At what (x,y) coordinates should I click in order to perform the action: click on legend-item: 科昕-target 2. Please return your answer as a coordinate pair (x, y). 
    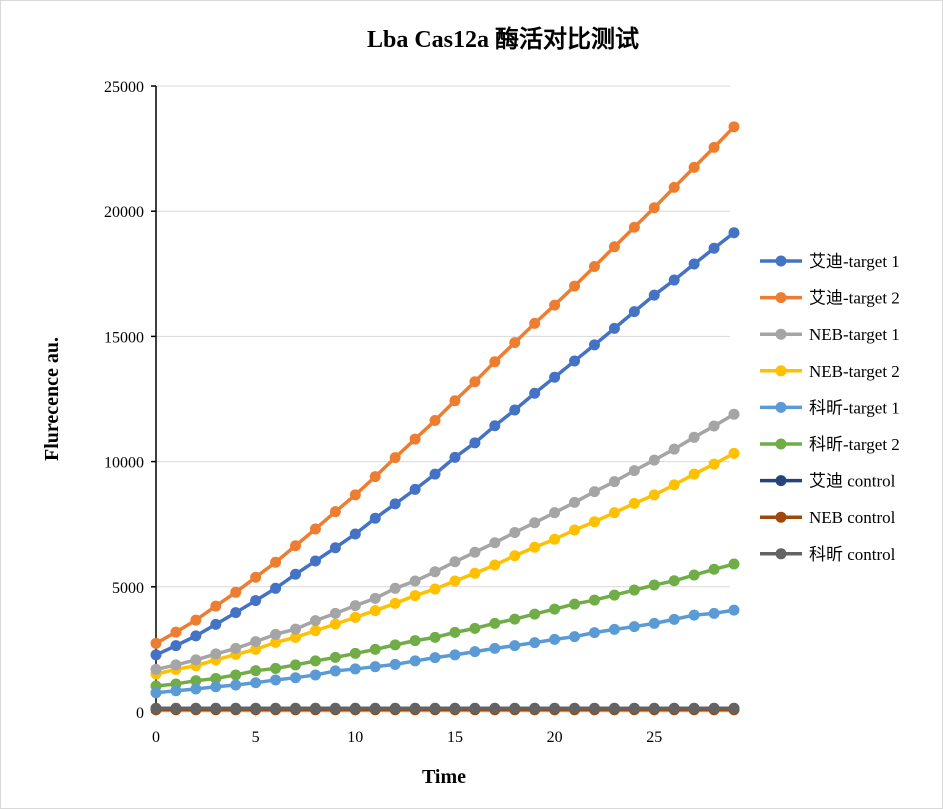
    Looking at the image, I should click on (830, 444).